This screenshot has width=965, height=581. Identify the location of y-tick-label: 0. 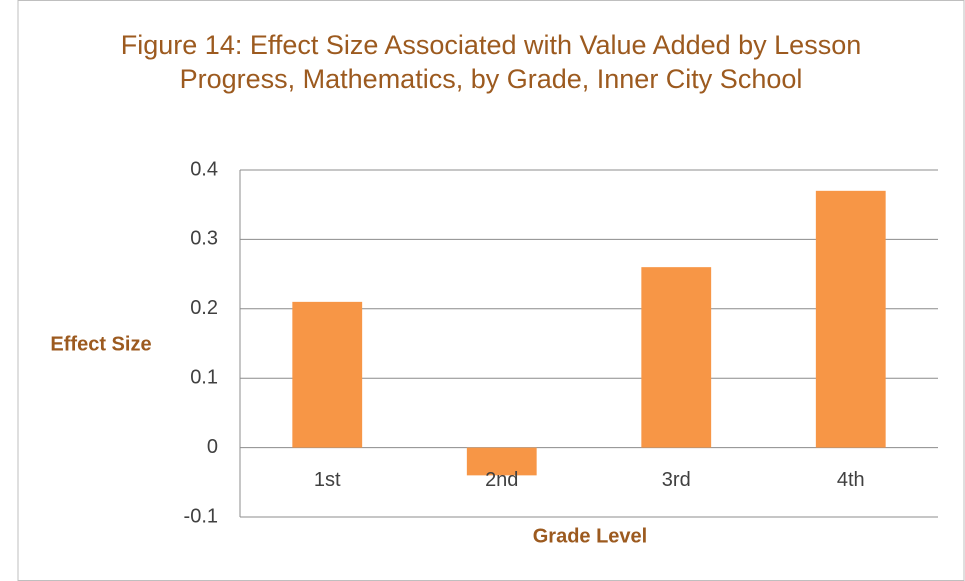
(212, 447).